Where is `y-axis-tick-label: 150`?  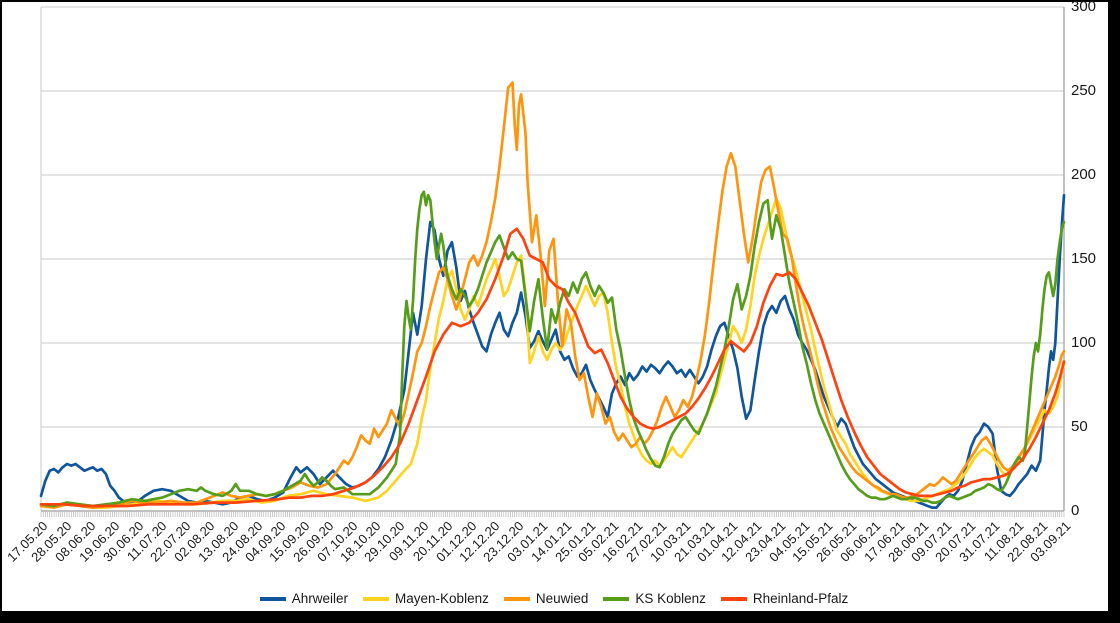
y-axis-tick-label: 150 is located at coordinates (1084, 258).